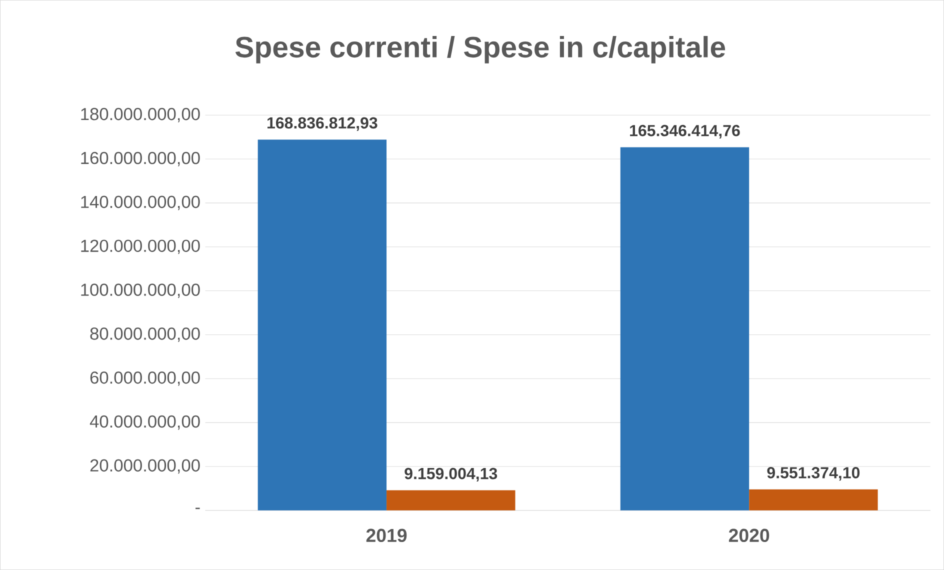 This screenshot has width=944, height=570. What do you see at coordinates (685, 131) in the screenshot?
I see `data-label: 165.346.414,76` at bounding box center [685, 131].